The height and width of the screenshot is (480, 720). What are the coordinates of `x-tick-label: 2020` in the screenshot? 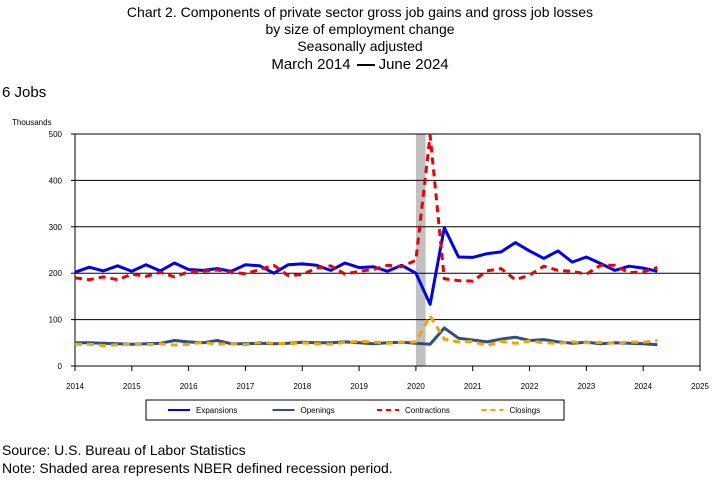 It's located at (416, 386).